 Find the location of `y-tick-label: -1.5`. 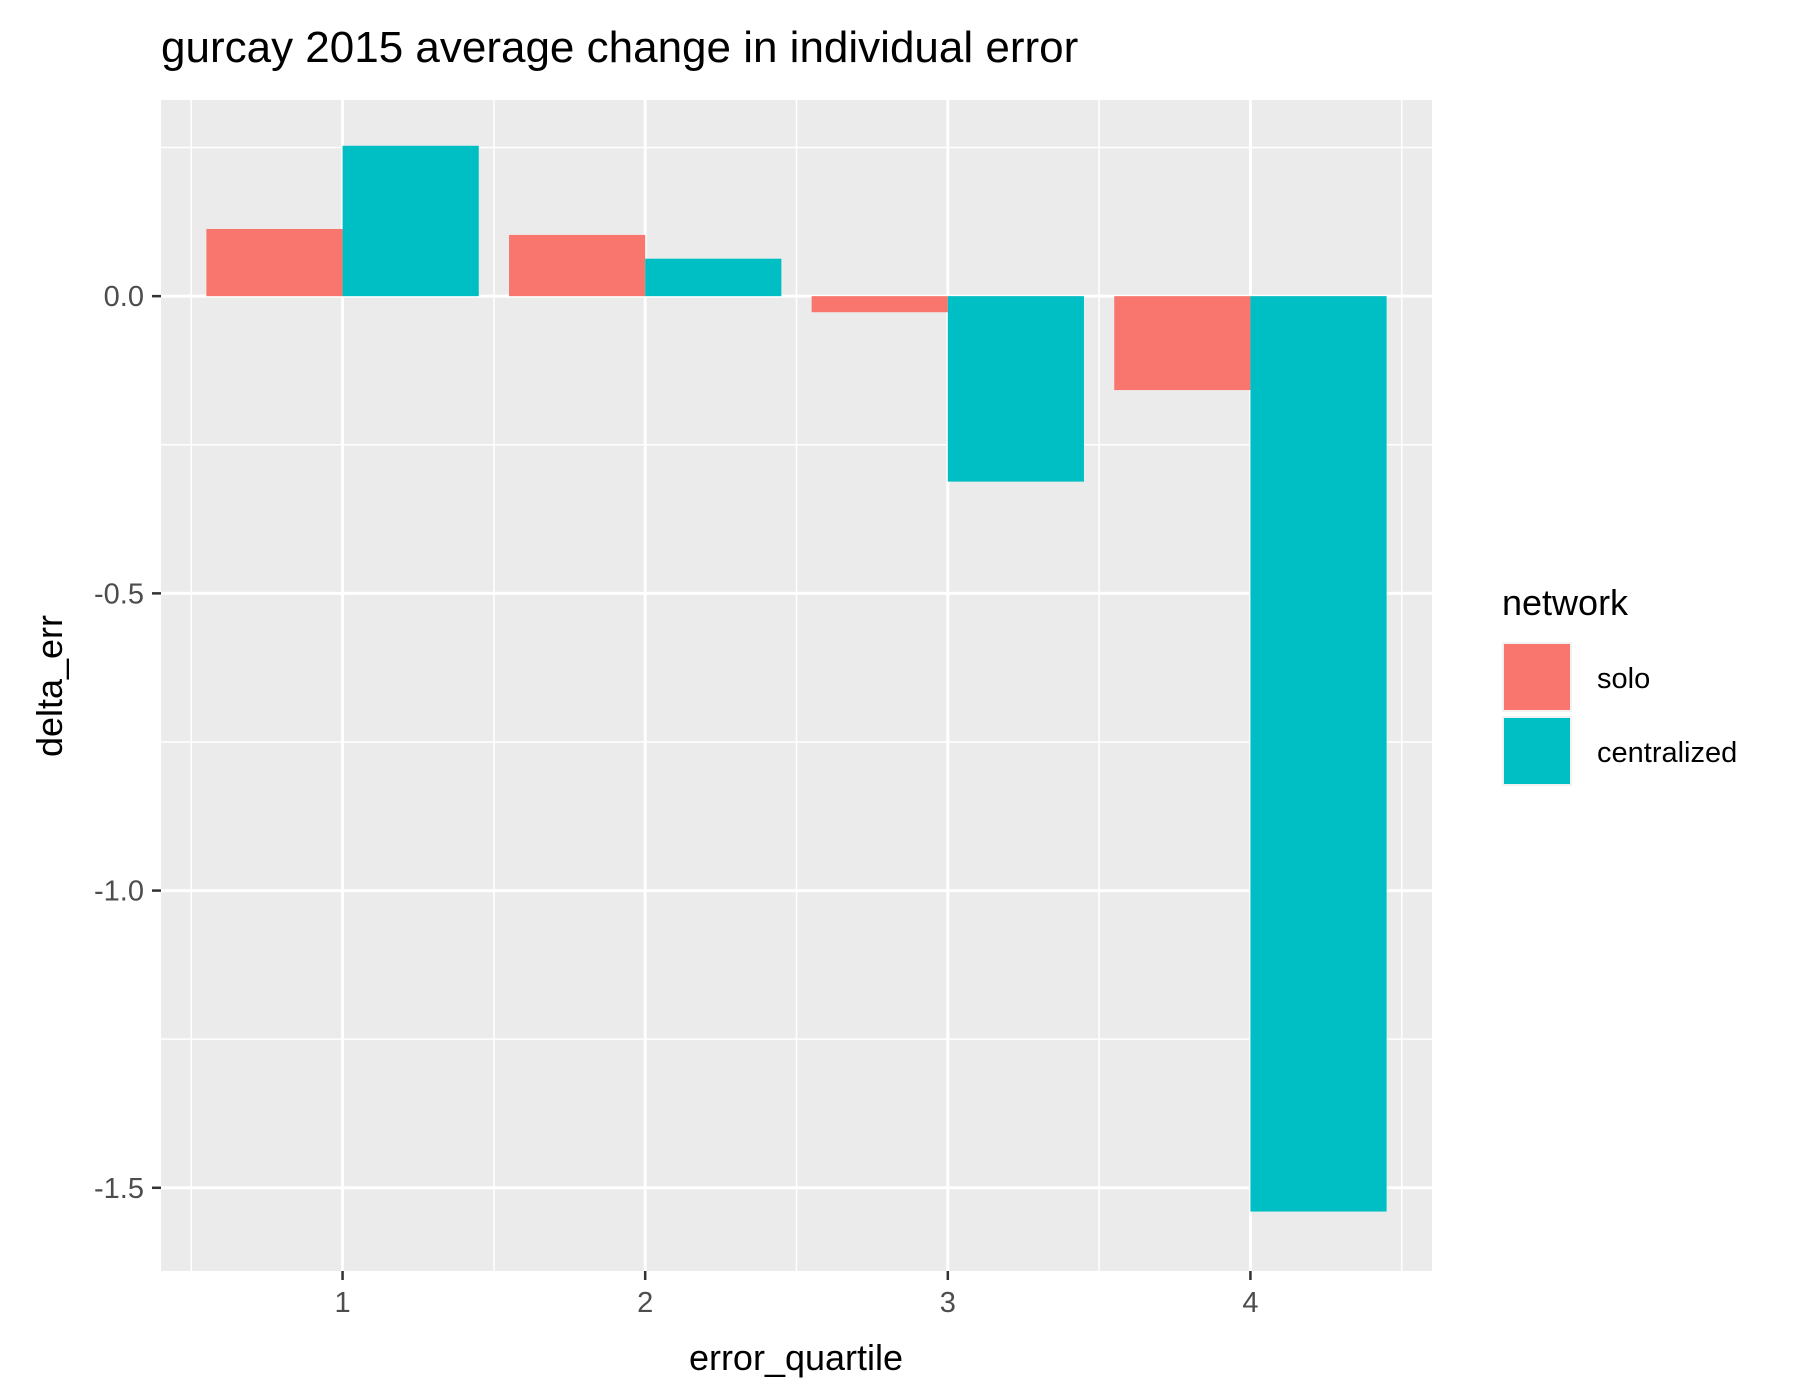

y-tick-label: -1.5 is located at coordinates (119, 1189).